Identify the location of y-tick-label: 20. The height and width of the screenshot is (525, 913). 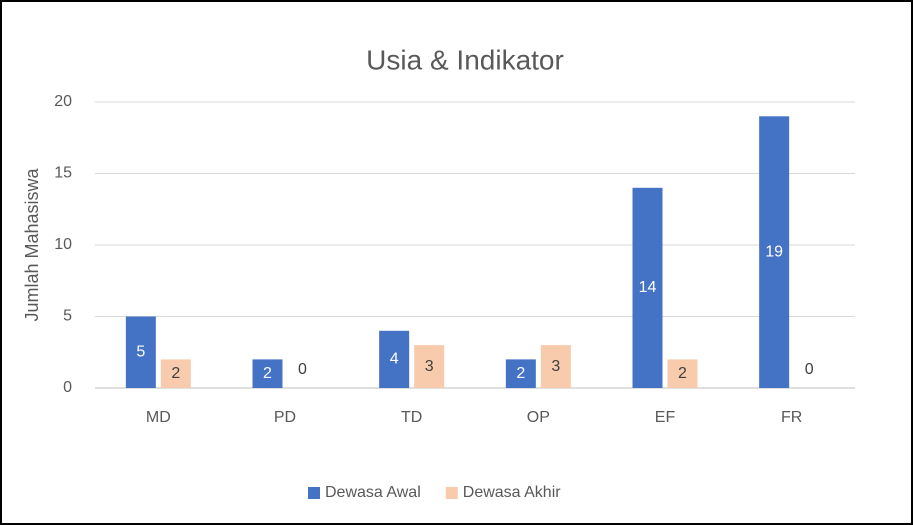
(63, 101).